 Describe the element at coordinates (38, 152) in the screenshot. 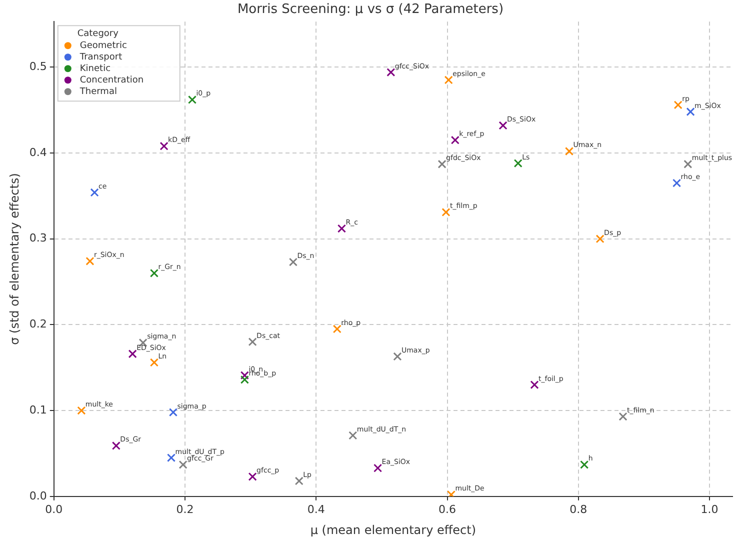

I see `y-tick-label: 0.4` at that location.